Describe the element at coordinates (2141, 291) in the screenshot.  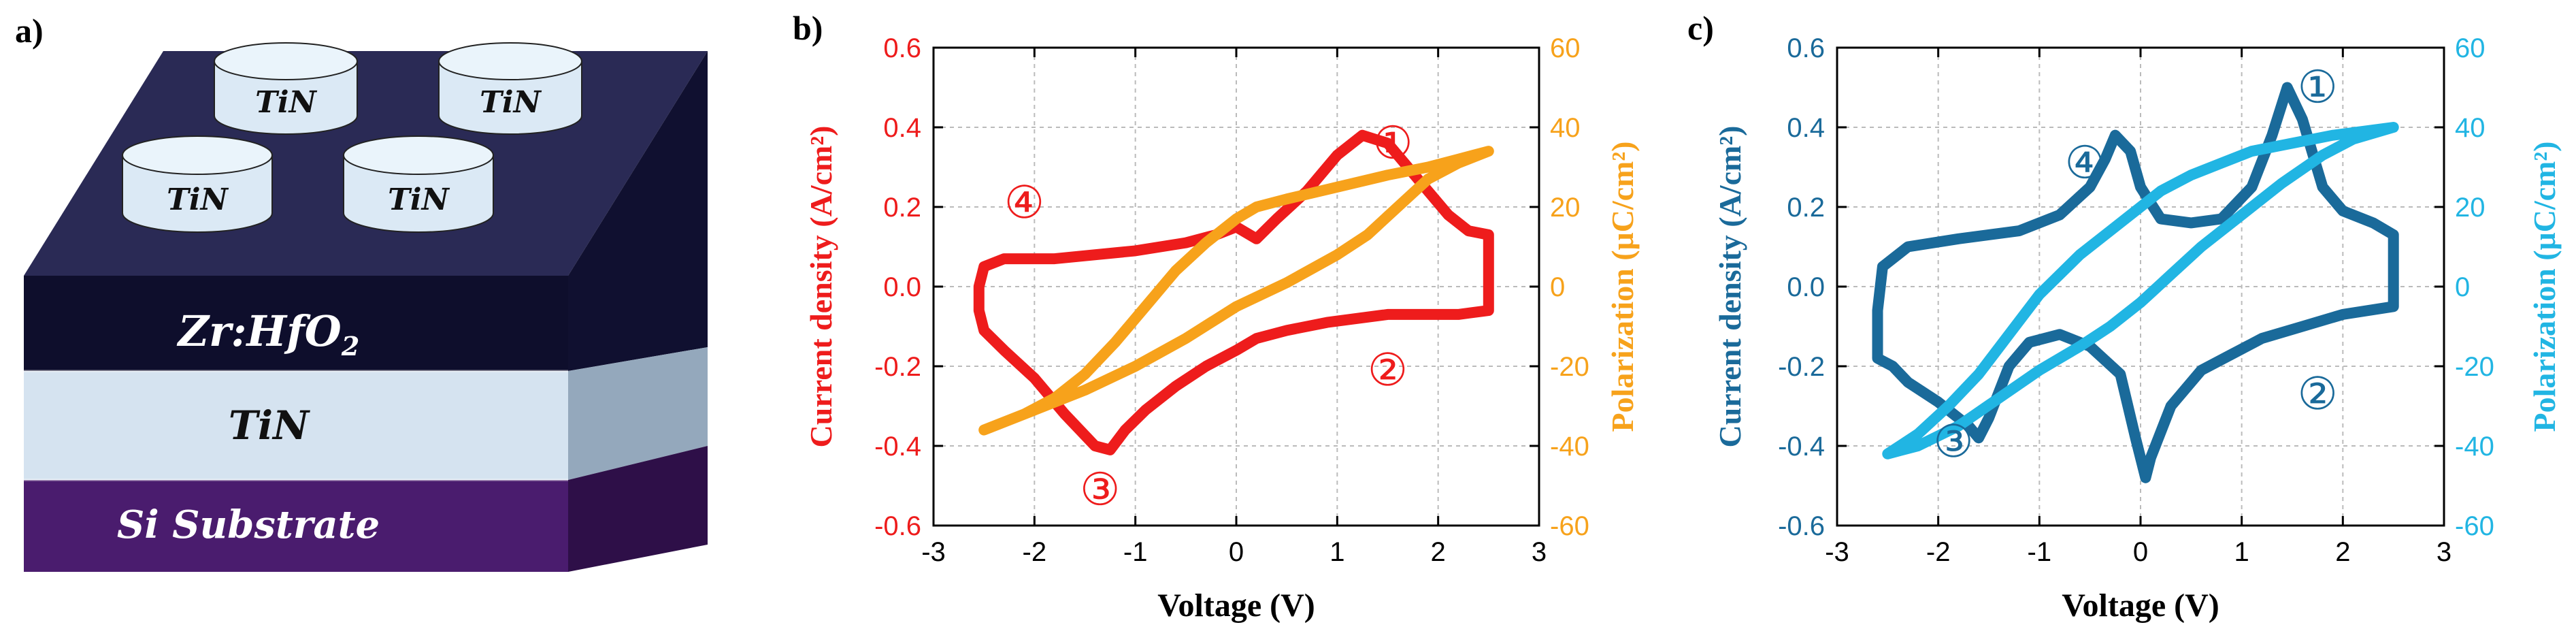
I see `chart-c-polarization-loop` at that location.